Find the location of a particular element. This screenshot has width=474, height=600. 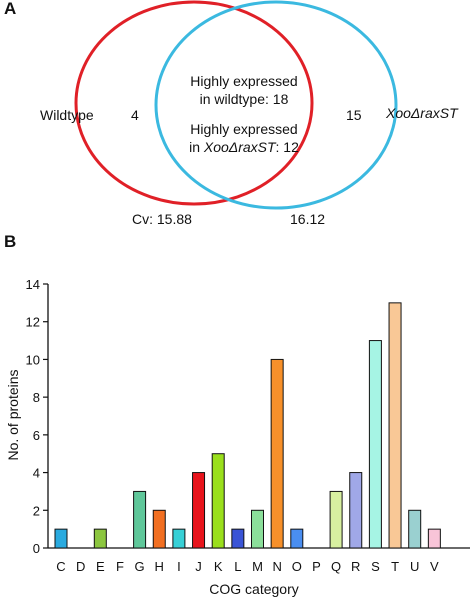

bar-S is located at coordinates (375, 444).